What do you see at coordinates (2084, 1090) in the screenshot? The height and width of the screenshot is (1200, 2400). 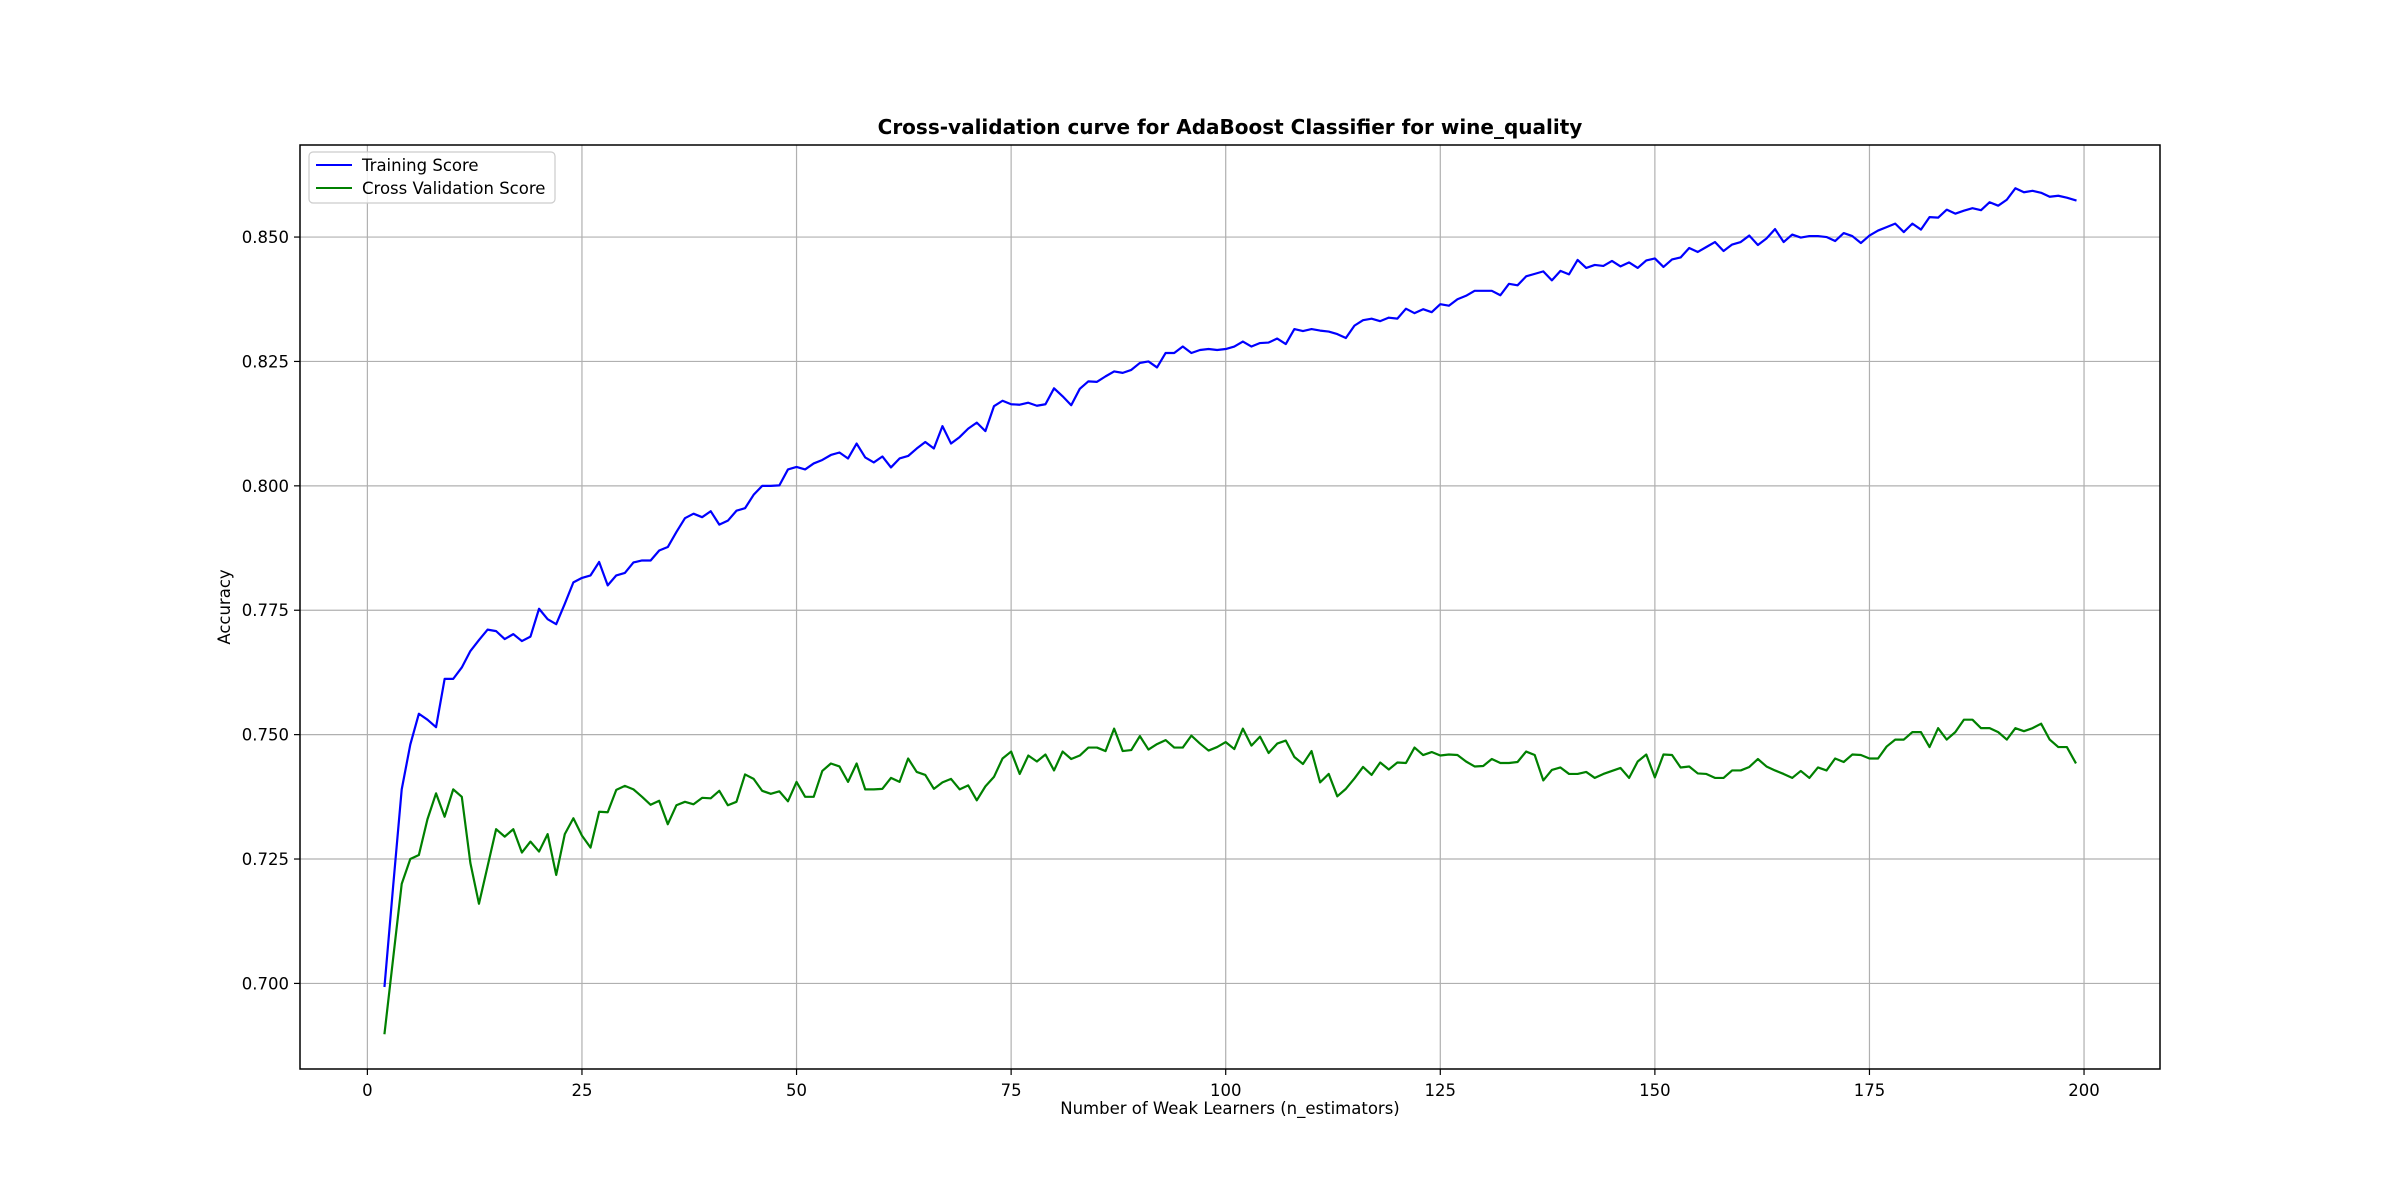 I see `x-tick-label: 200` at bounding box center [2084, 1090].